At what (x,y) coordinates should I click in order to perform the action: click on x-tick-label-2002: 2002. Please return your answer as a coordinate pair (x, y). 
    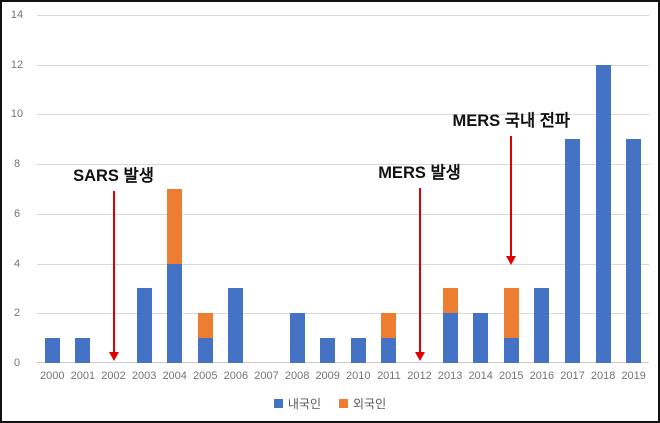
    Looking at the image, I should click on (113, 376).